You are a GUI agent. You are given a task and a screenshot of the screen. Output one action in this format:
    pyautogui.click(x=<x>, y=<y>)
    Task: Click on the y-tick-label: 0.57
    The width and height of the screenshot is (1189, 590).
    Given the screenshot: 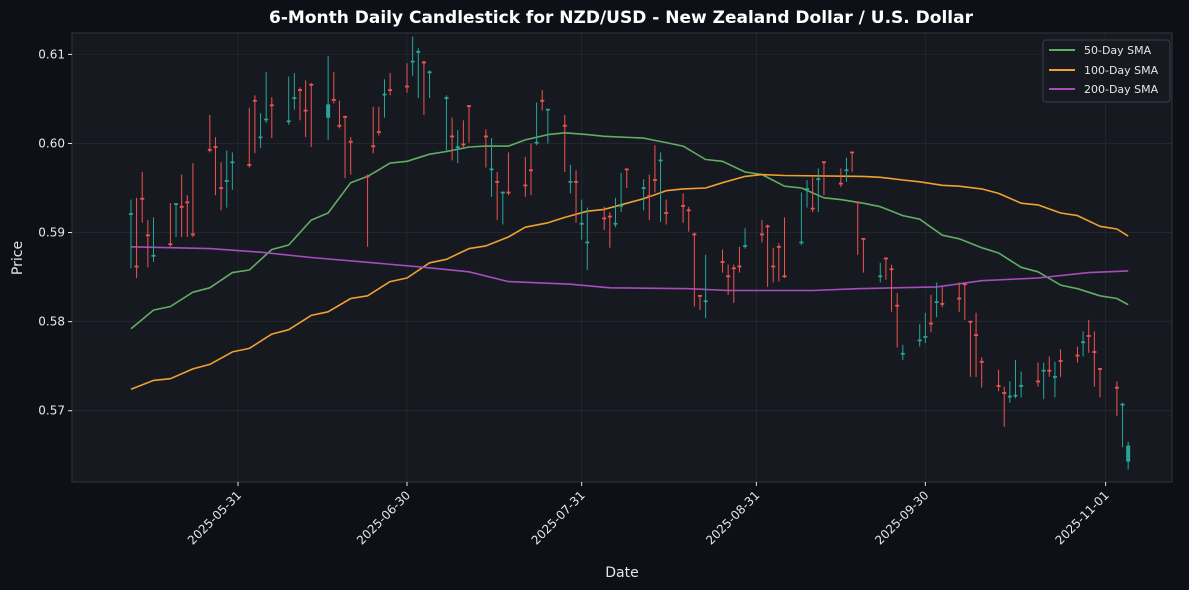 What is the action you would take?
    pyautogui.click(x=51, y=411)
    